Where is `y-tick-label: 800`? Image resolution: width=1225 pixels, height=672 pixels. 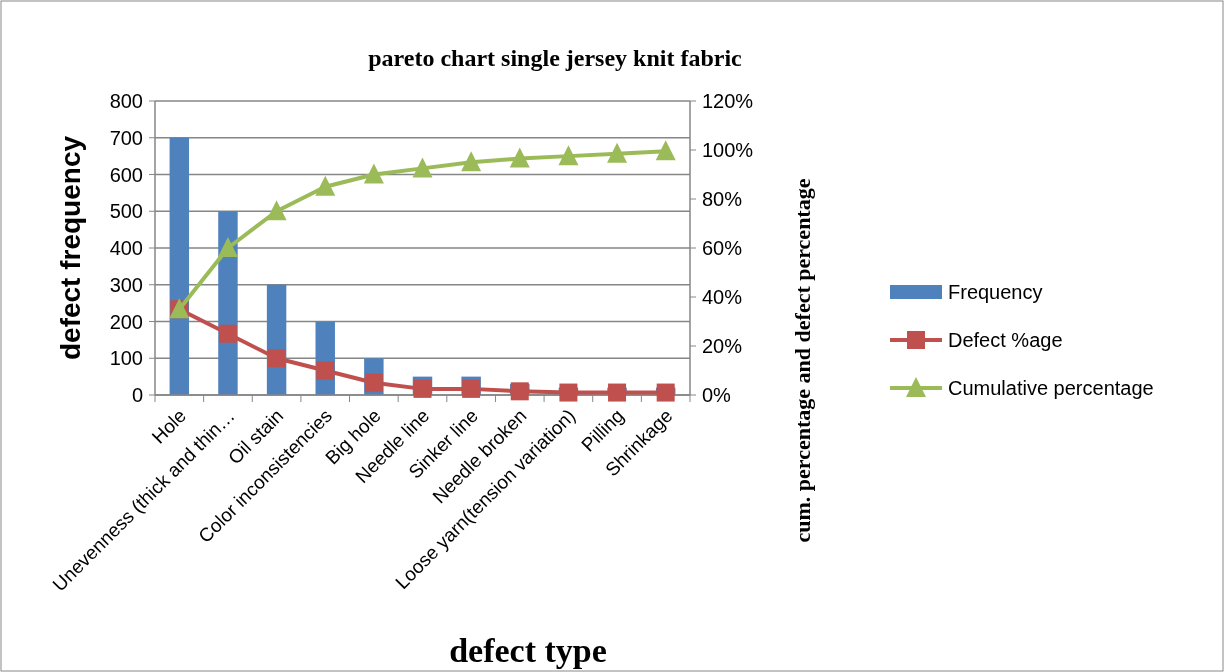
y-tick-label: 800 is located at coordinates (126, 101).